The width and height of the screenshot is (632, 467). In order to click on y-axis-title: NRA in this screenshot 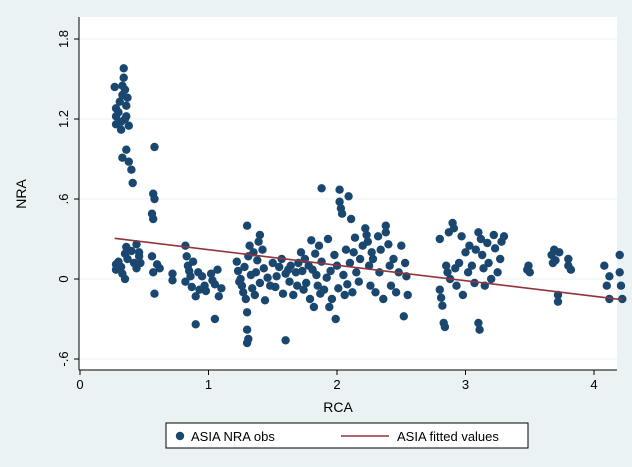, I will do `click(21, 194)`.